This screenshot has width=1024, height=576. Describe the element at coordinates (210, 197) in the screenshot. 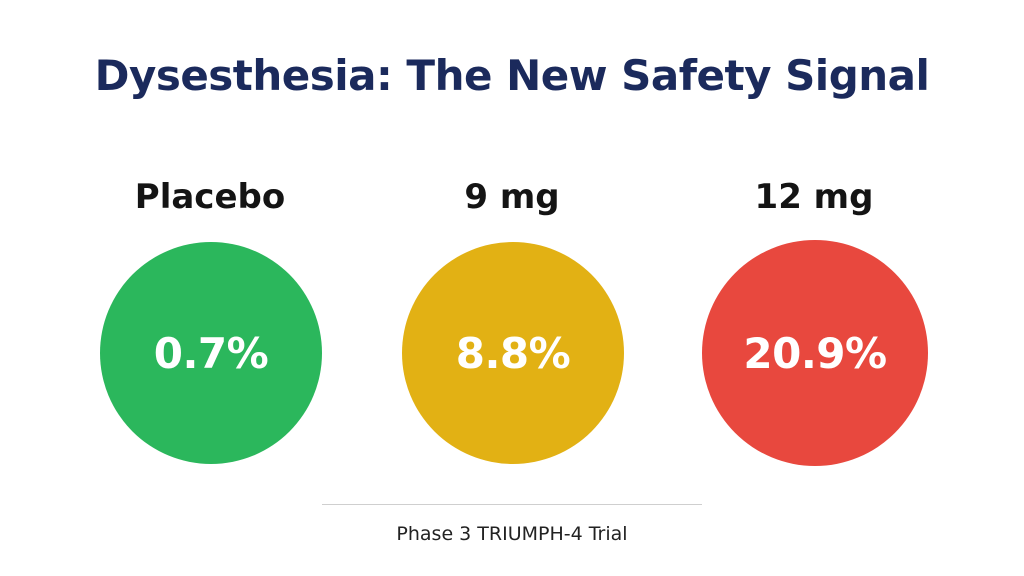

I see `group-label-placebo: Placebo` at that location.